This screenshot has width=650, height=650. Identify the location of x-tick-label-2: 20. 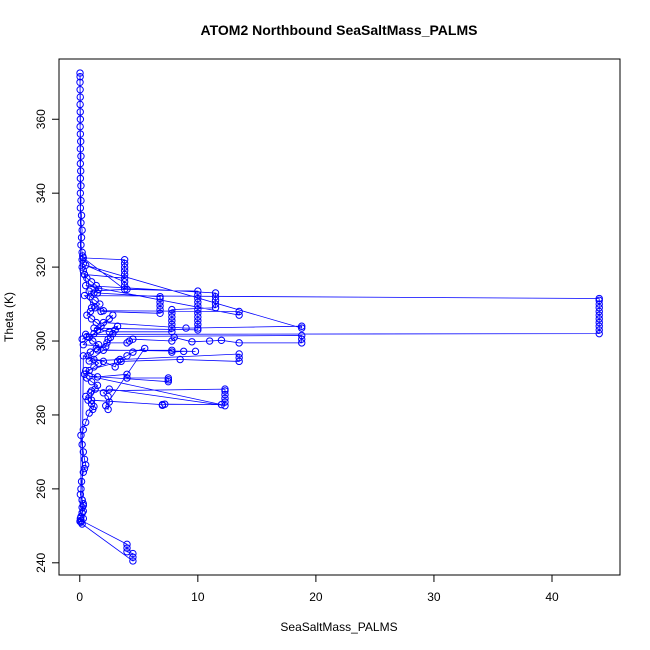
(316, 597).